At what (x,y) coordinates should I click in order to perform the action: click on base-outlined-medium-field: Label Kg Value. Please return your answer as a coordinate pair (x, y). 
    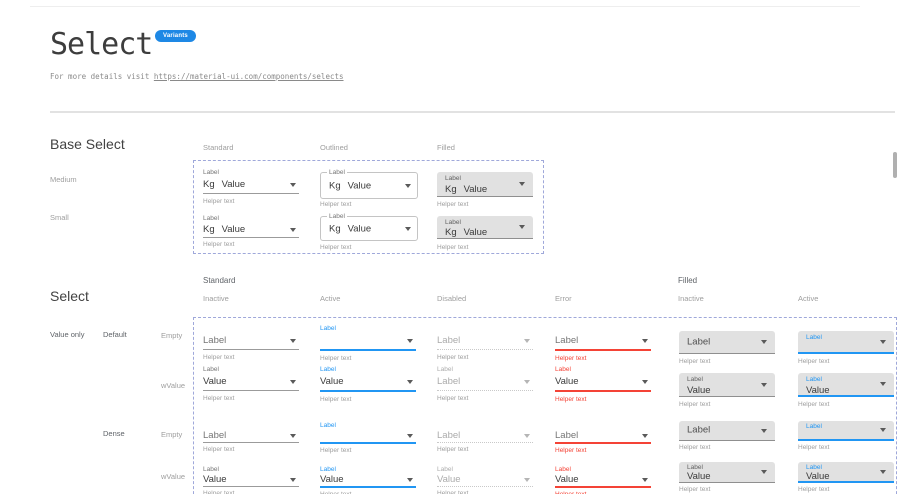
    Looking at the image, I should click on (369, 184).